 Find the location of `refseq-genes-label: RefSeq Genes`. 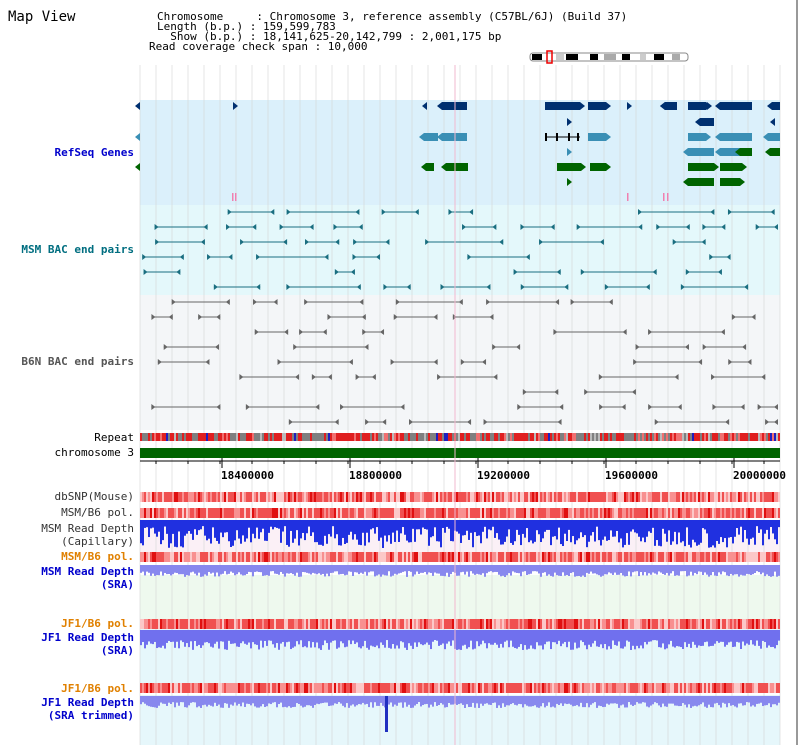

refseq-genes-label: RefSeq Genes is located at coordinates (94, 152).